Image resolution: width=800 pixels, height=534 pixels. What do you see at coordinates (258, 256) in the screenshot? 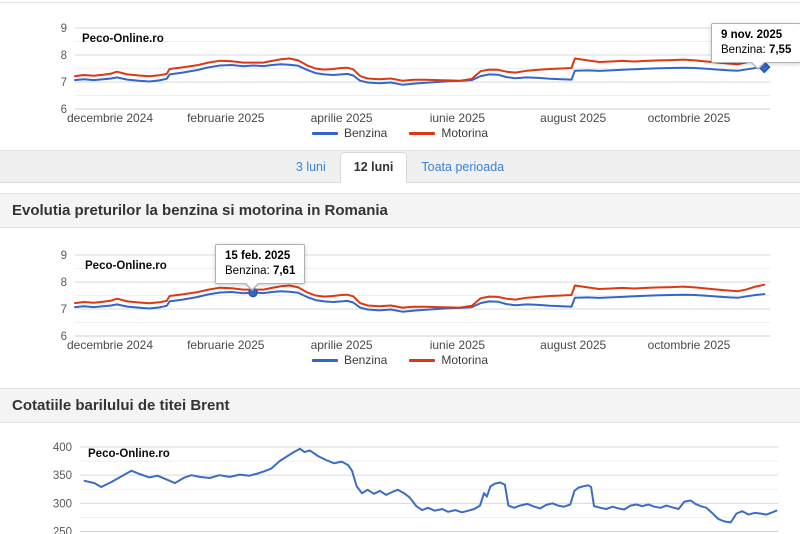
I see `tooltip-date: 15 feb. 2025` at bounding box center [258, 256].